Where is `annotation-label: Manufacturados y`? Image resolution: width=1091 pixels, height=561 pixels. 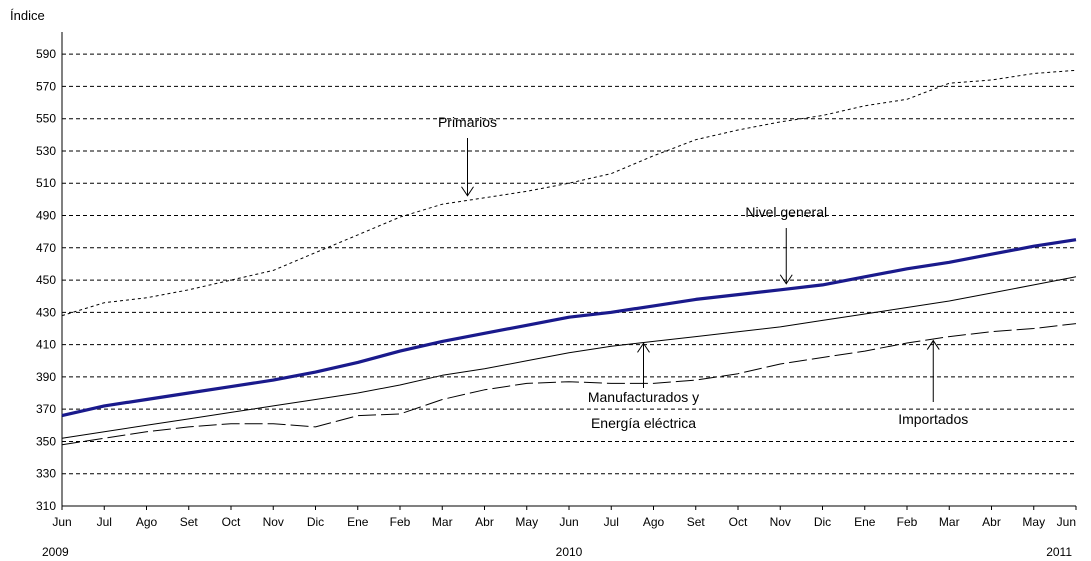
annotation-label: Manufacturados y is located at coordinates (643, 397).